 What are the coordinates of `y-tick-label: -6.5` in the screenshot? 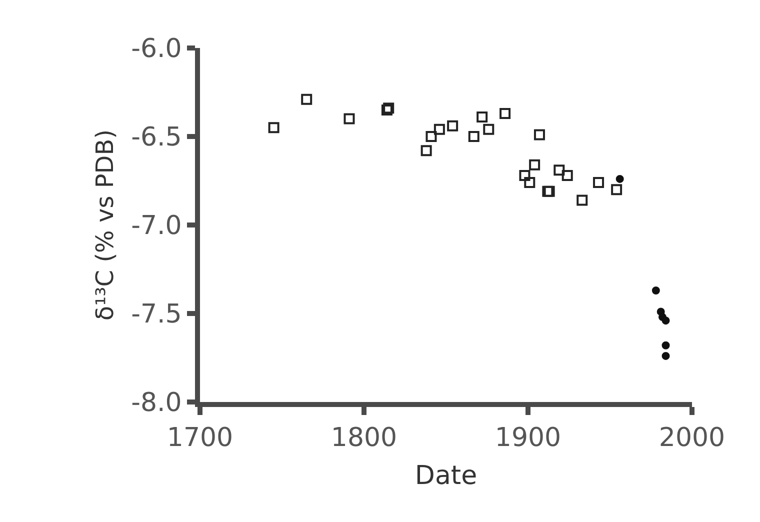 It's located at (156, 137).